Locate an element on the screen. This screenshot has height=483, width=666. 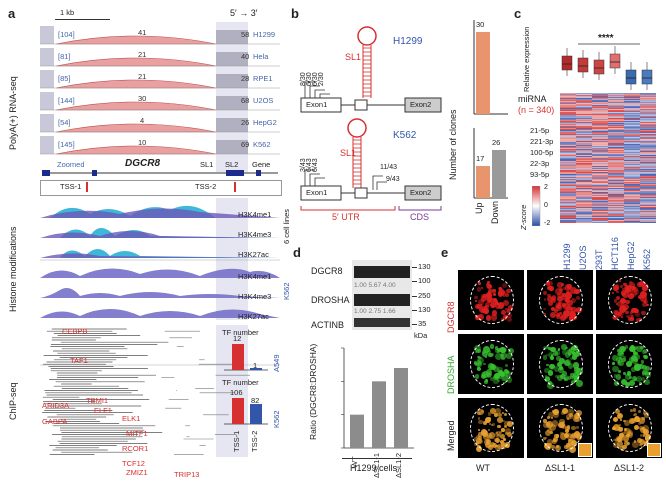
cell-line-label: U2OS is located at coordinates (583, 257).